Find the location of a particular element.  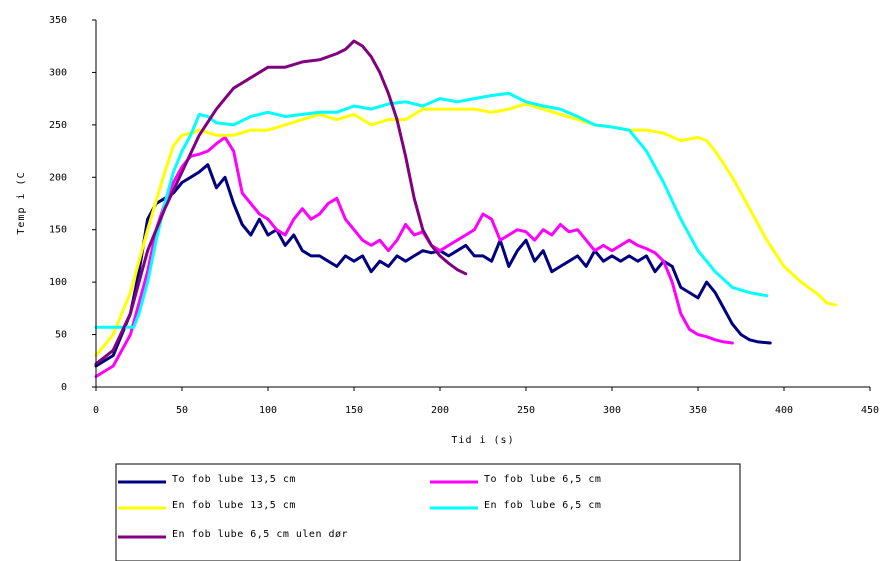

y-ticks: 0 50 100 150 200 250 300 350 is located at coordinates (72, 204).